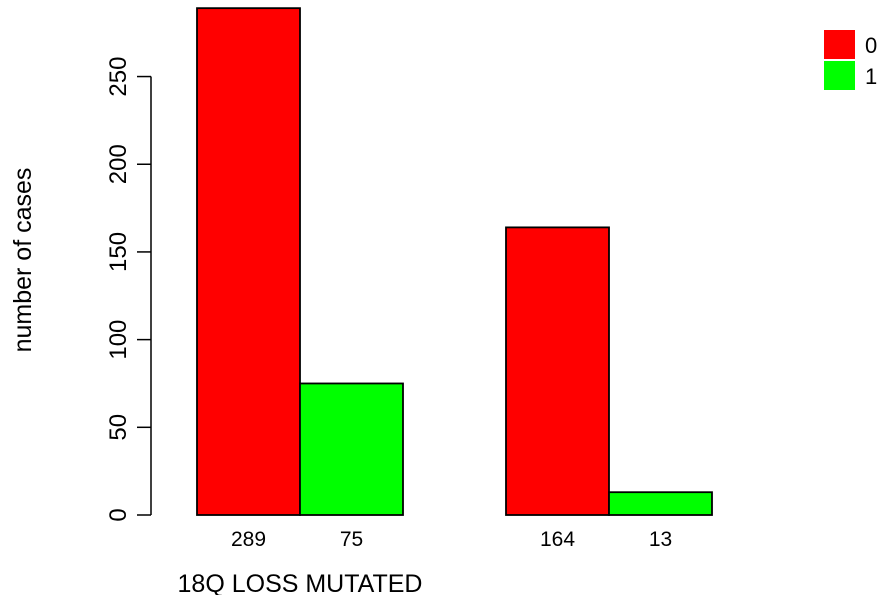 The height and width of the screenshot is (595, 886). Describe the element at coordinates (118, 77) in the screenshot. I see `y-tick-label: 250` at that location.